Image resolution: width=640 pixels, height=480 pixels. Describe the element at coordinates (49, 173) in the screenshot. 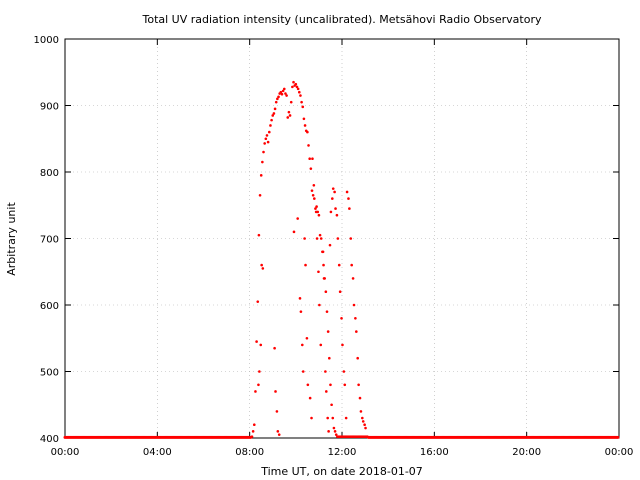

I see `y-tick-label: 800` at that location.